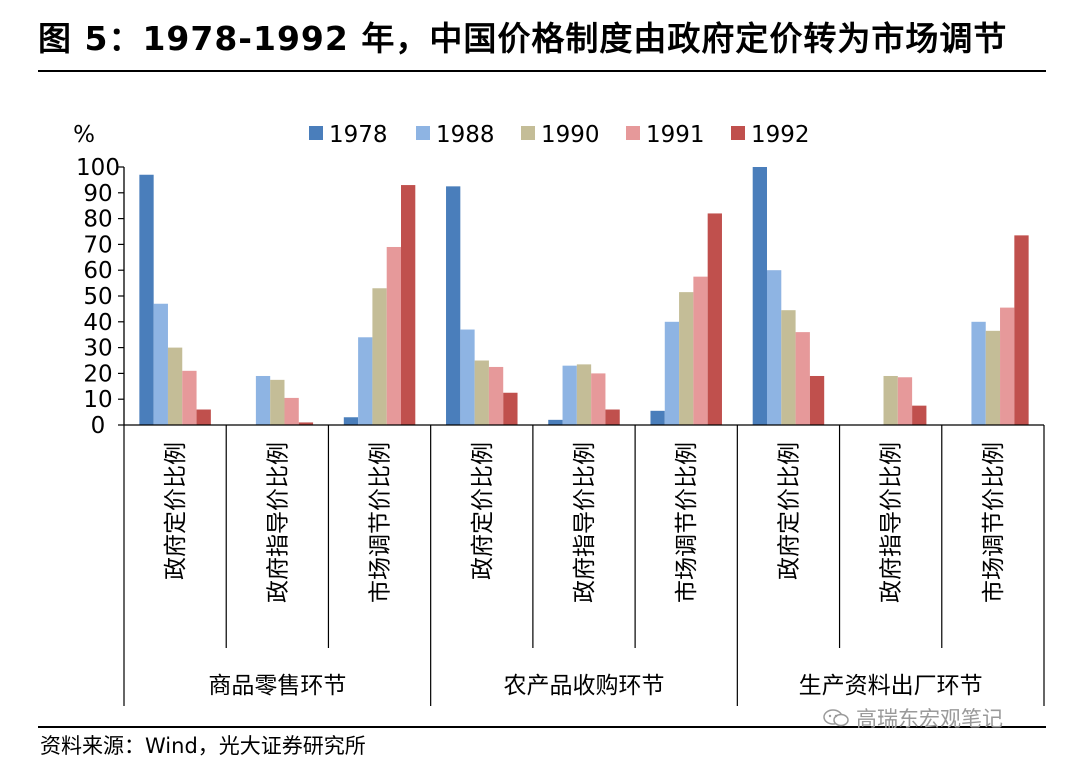 The height and width of the screenshot is (765, 1080). I want to click on legend-swatch-1990, so click(528, 133).